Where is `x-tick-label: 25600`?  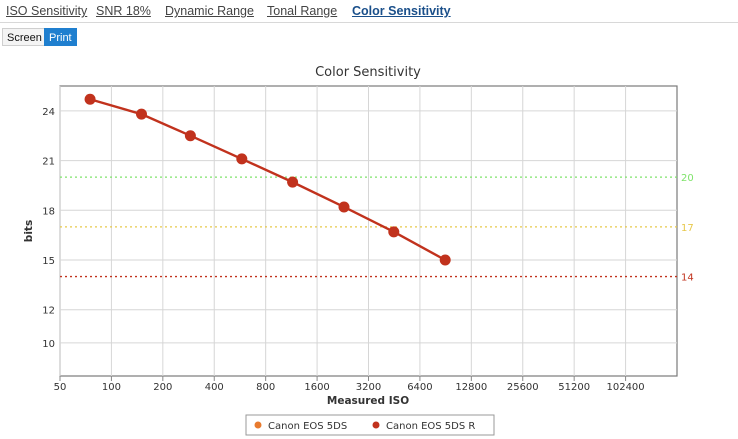
x-tick-label: 25600 is located at coordinates (523, 387).